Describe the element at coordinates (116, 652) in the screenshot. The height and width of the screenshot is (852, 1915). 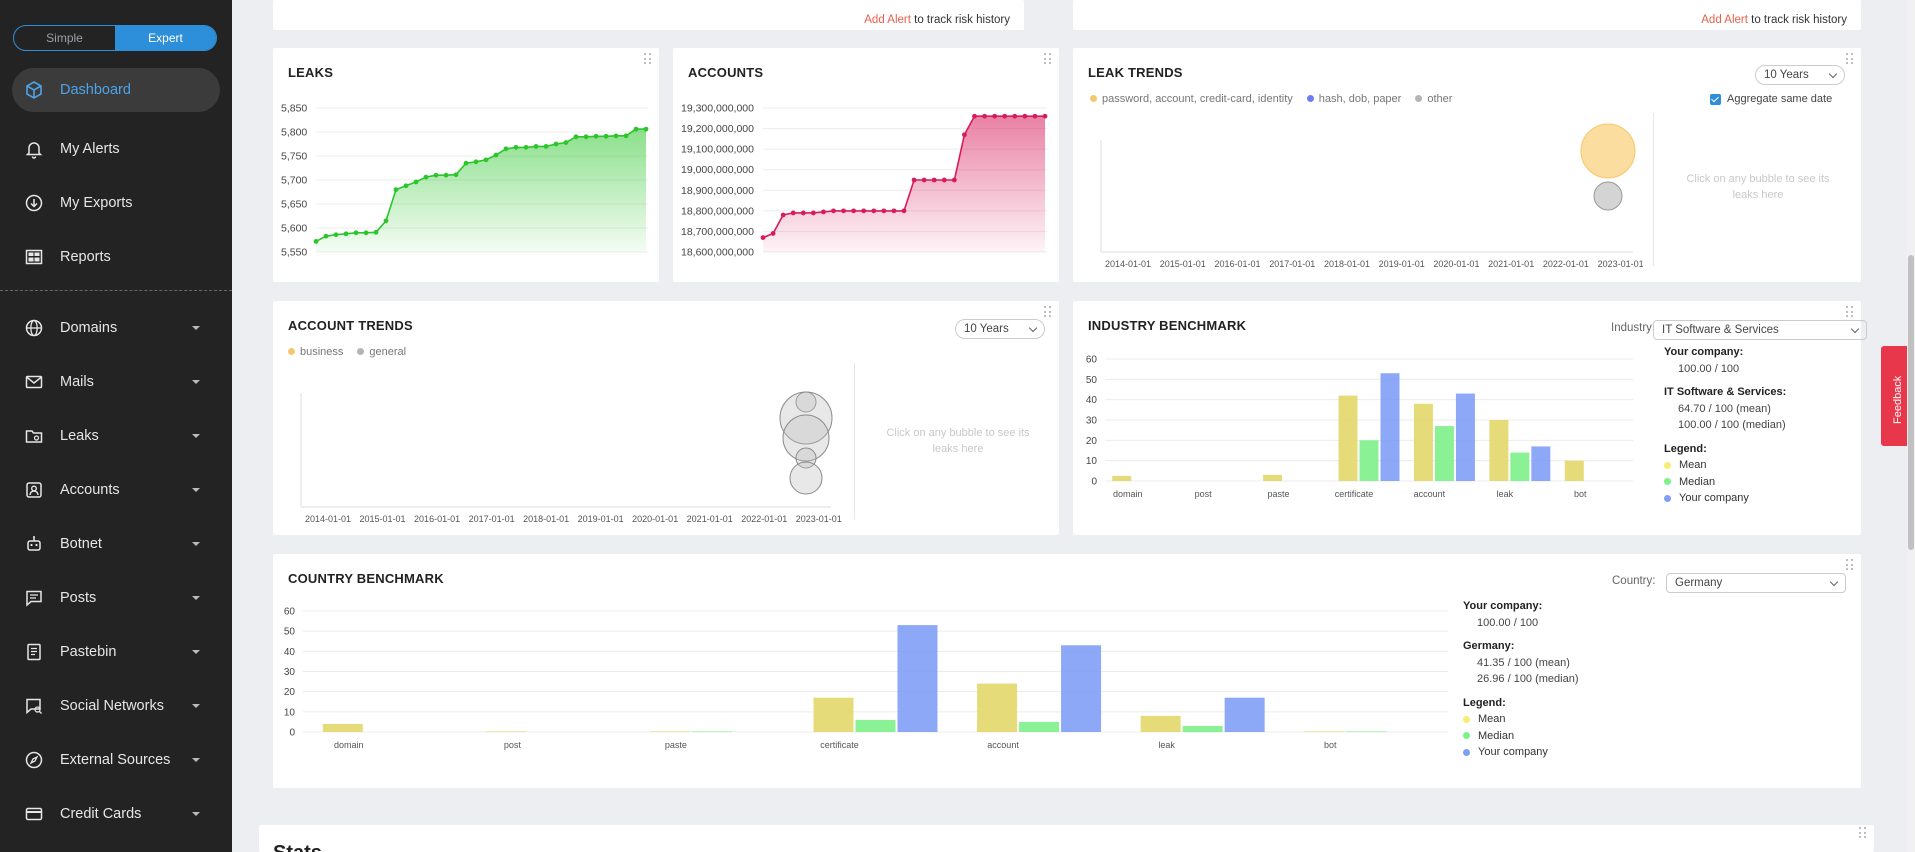
I see `sidebar-item-pastebin: Pastebin` at that location.